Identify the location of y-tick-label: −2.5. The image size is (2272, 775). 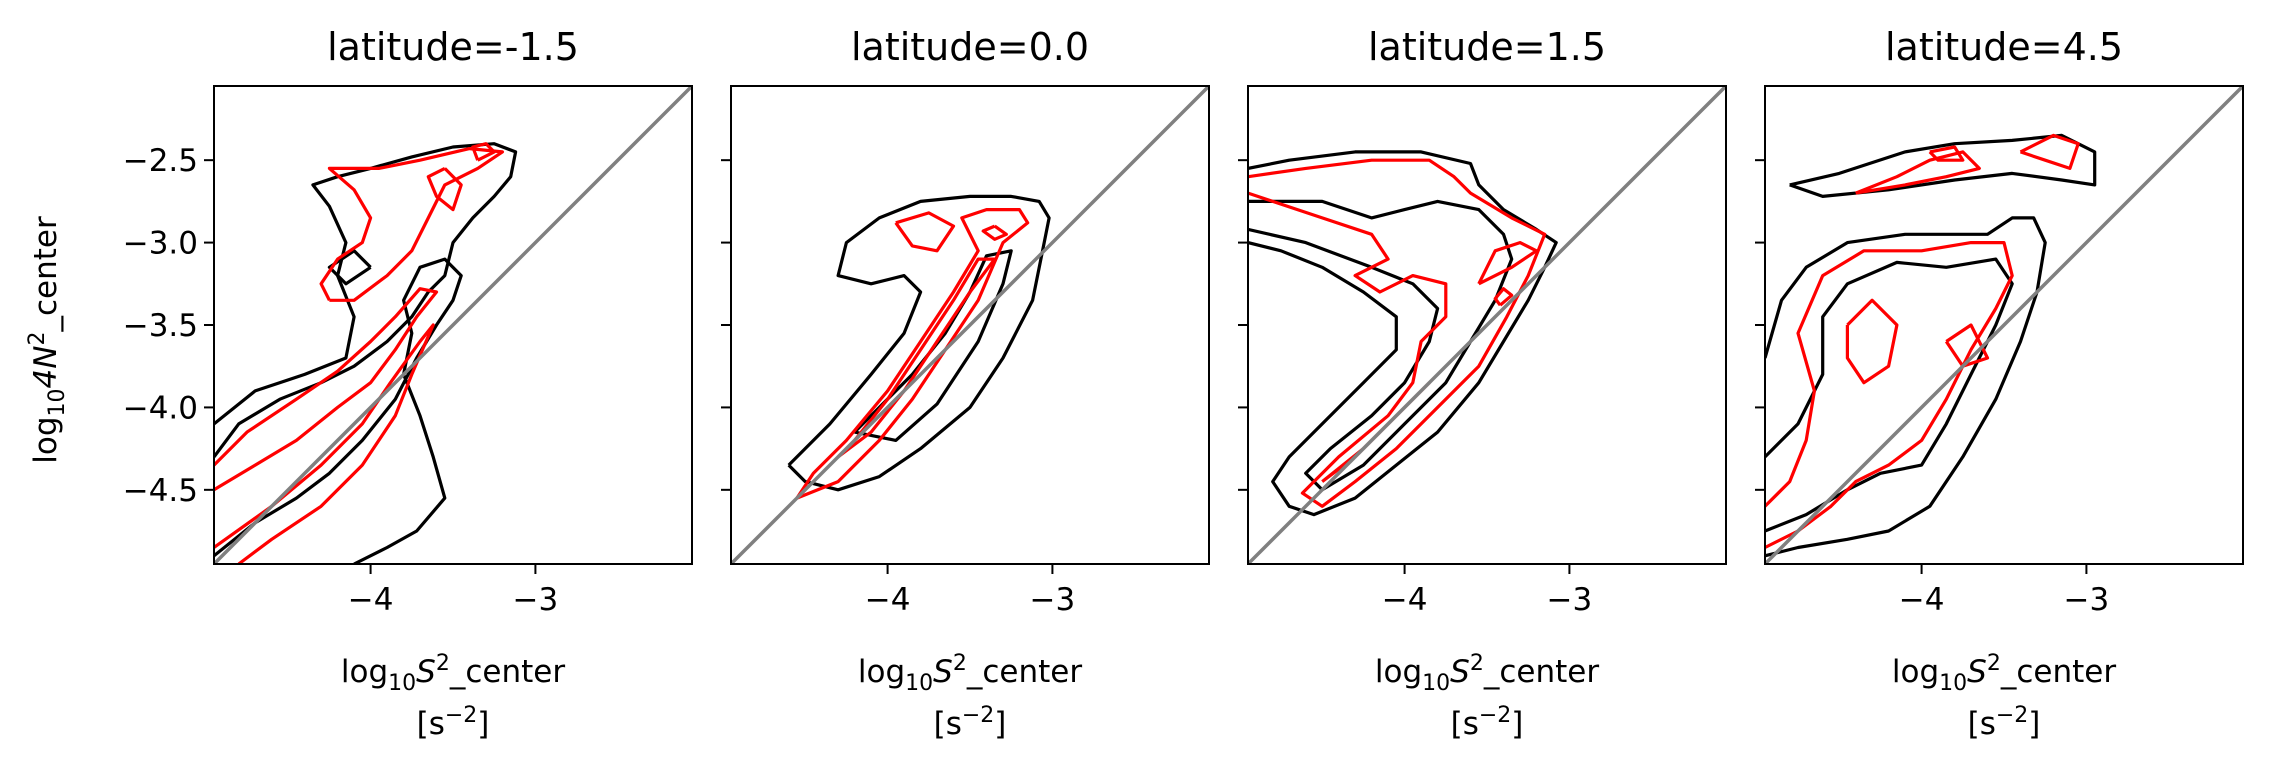
(160, 161).